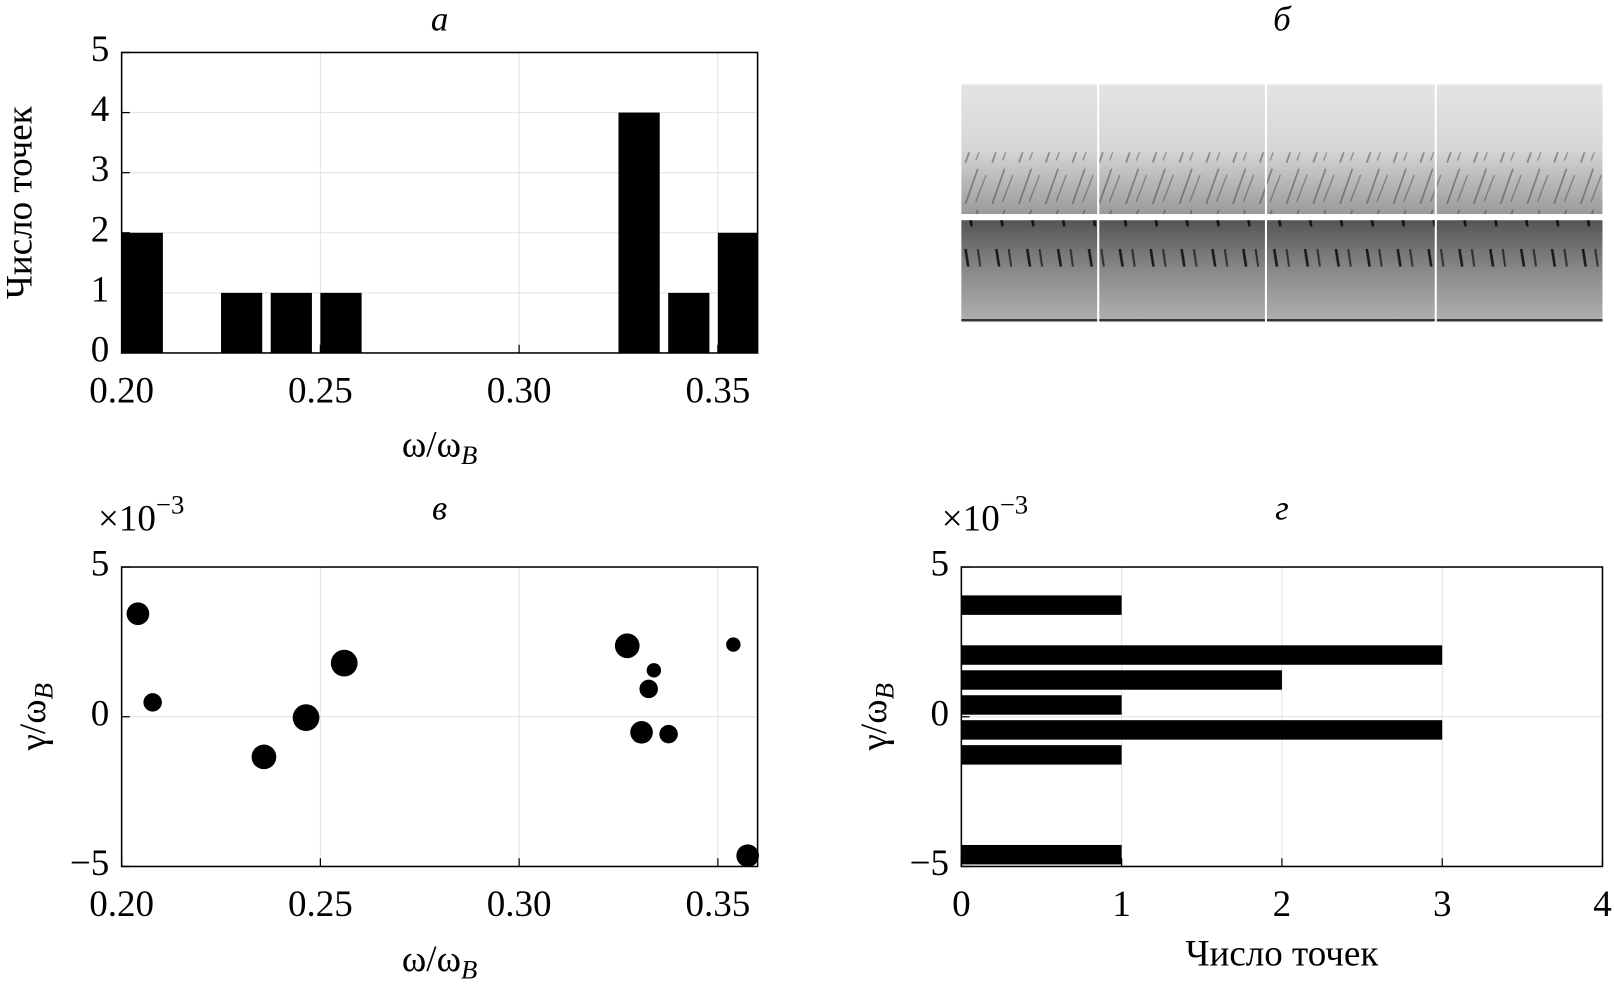 The width and height of the screenshot is (1614, 991). I want to click on x-tick-label: 3, so click(1442, 904).